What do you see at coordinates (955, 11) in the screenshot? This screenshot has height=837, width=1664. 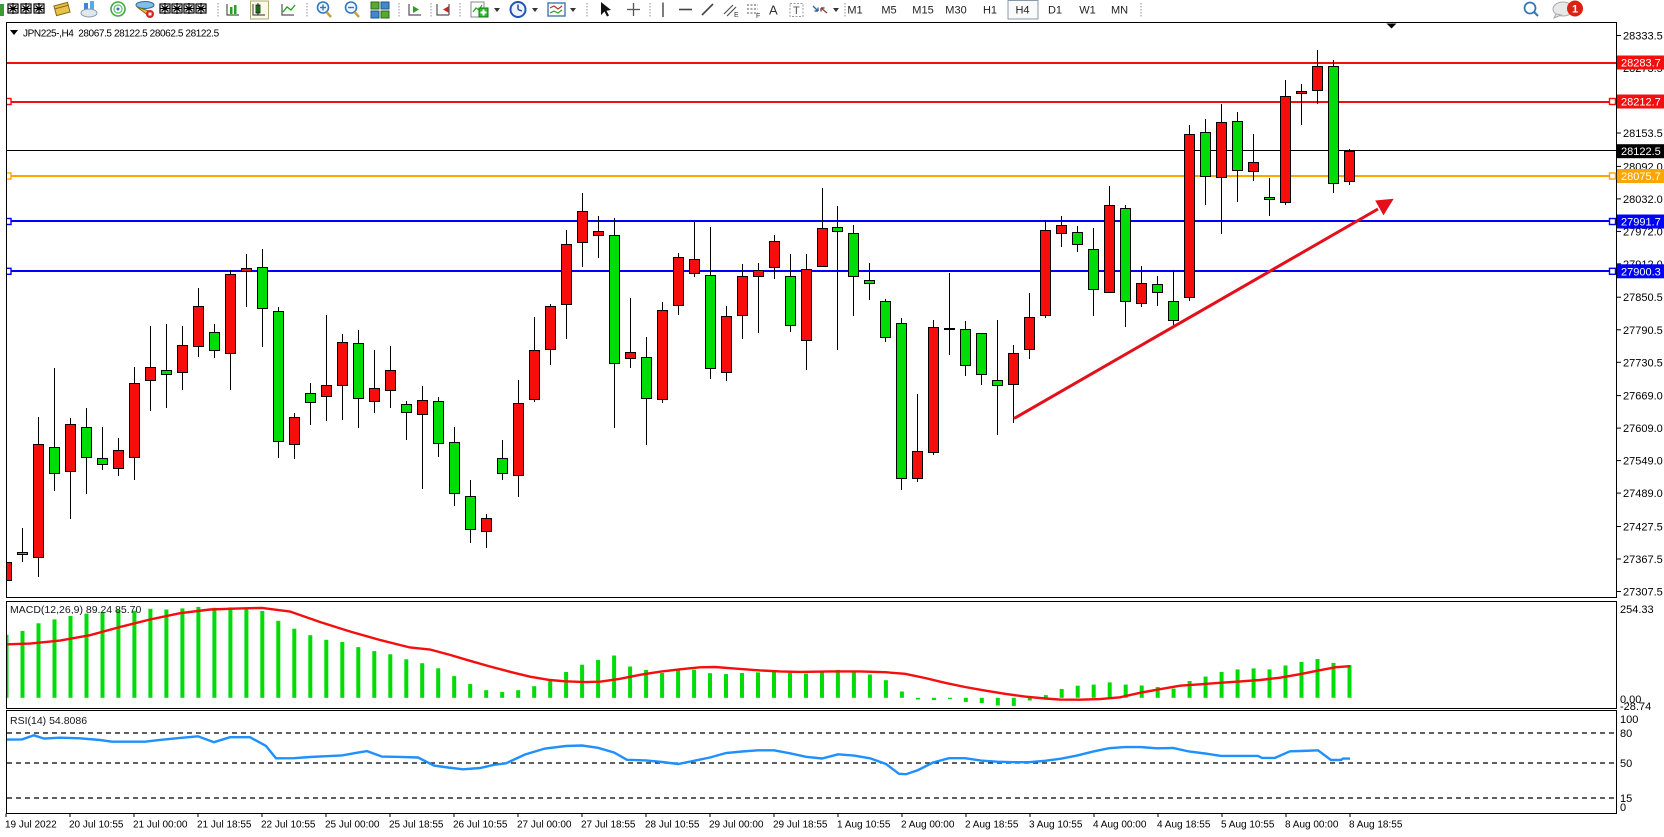 I see `svg-text: M30` at bounding box center [955, 11].